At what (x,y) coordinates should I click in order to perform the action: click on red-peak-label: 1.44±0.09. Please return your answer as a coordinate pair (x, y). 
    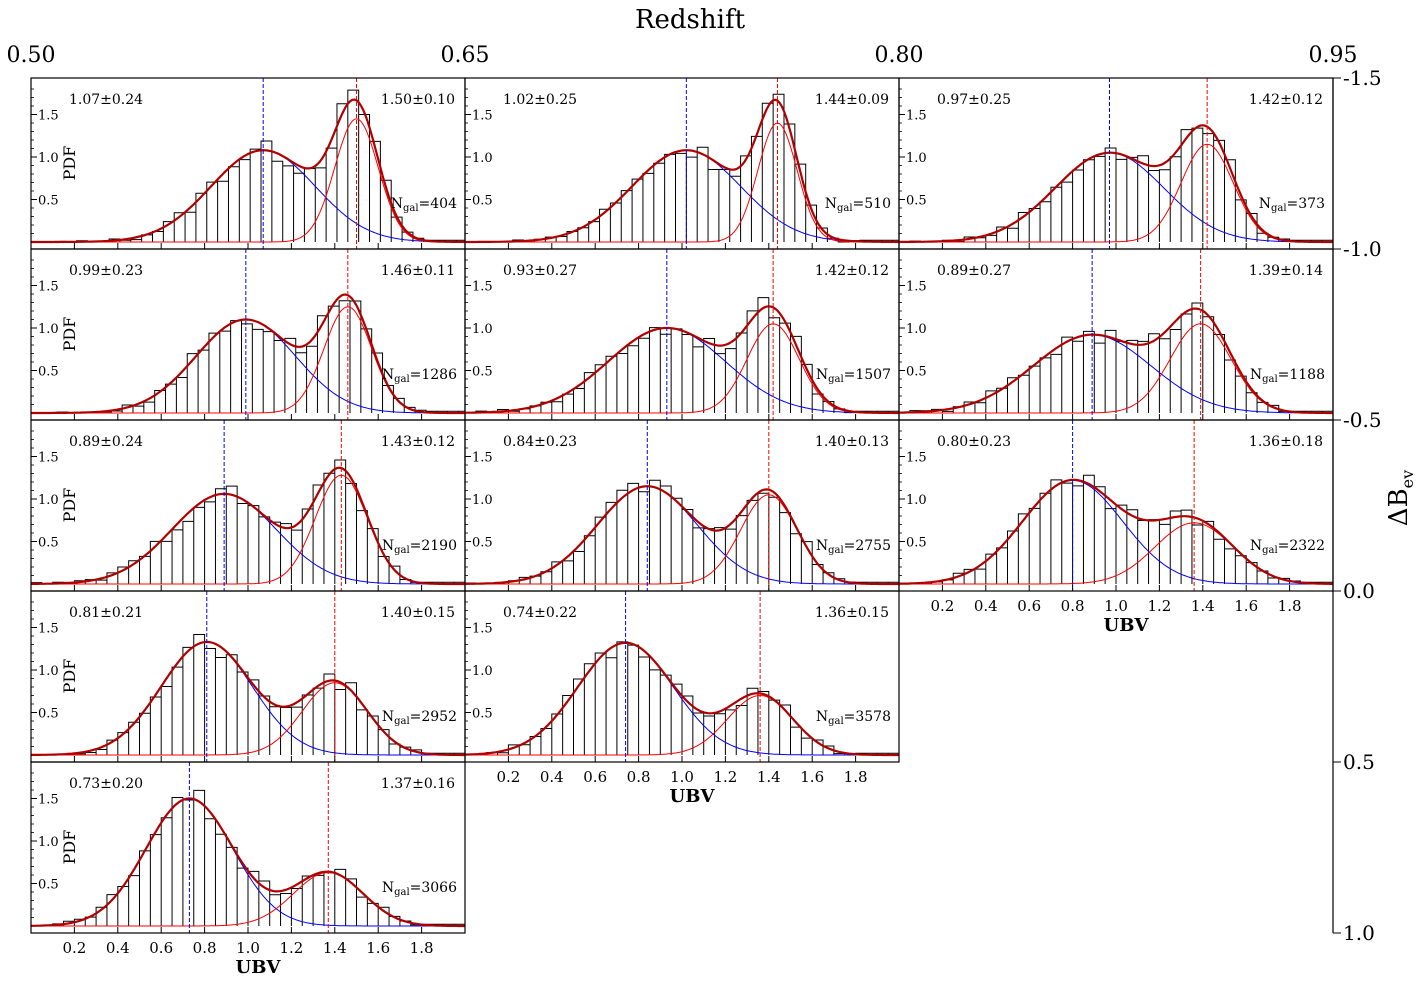
    Looking at the image, I should click on (852, 100).